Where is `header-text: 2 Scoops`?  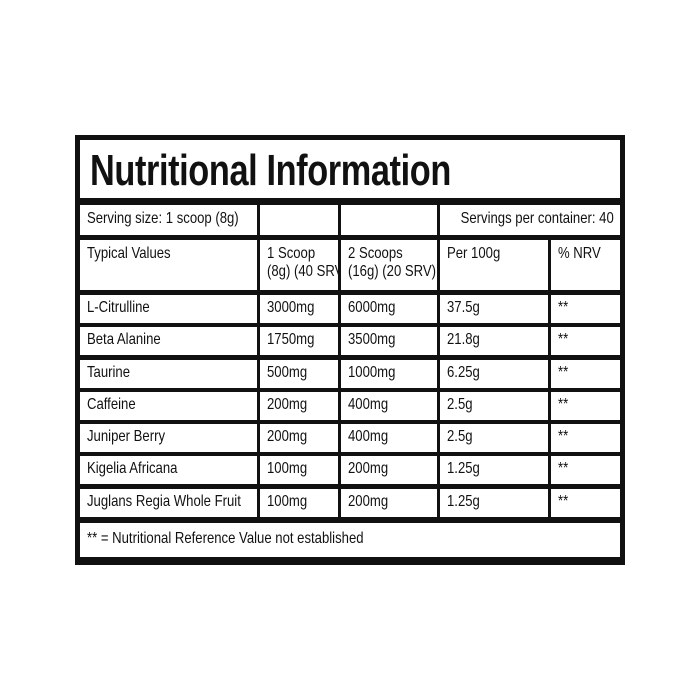
header-text: 2 Scoops is located at coordinates (375, 253).